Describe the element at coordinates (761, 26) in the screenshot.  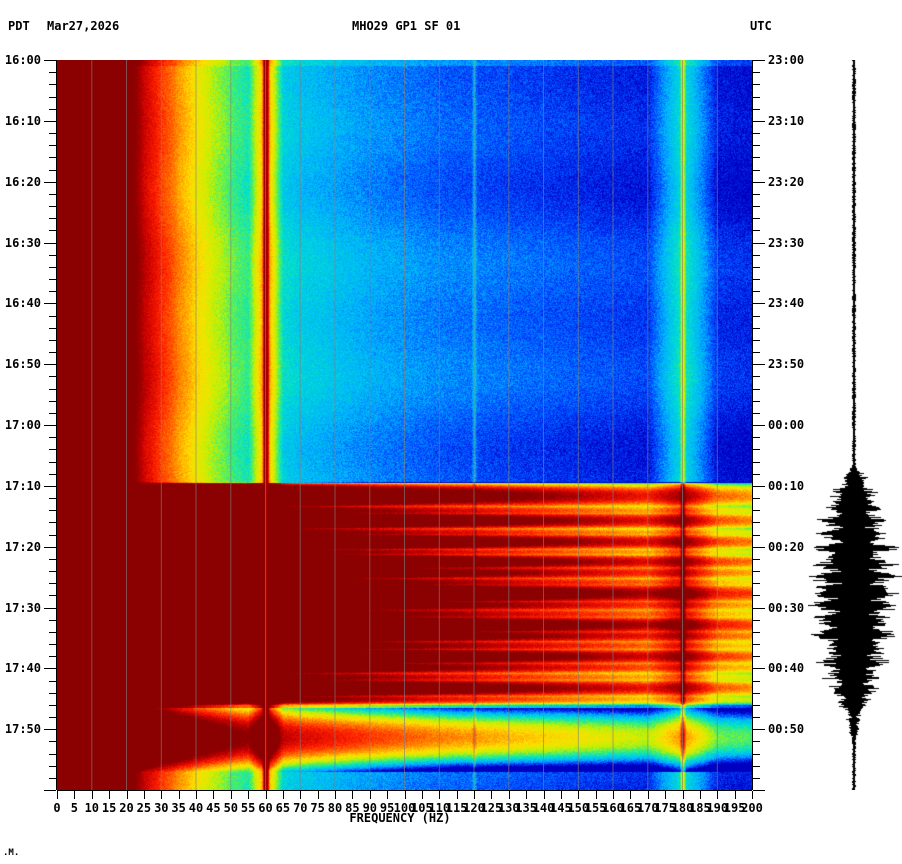
I see `header-timezone-right: UTC` at that location.